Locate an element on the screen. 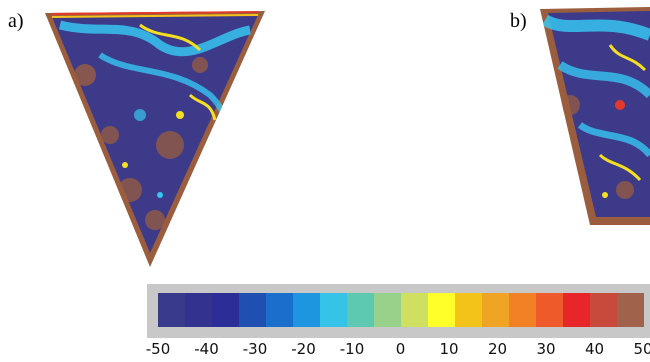  colorbar-tick-label: -20 is located at coordinates (303, 349).